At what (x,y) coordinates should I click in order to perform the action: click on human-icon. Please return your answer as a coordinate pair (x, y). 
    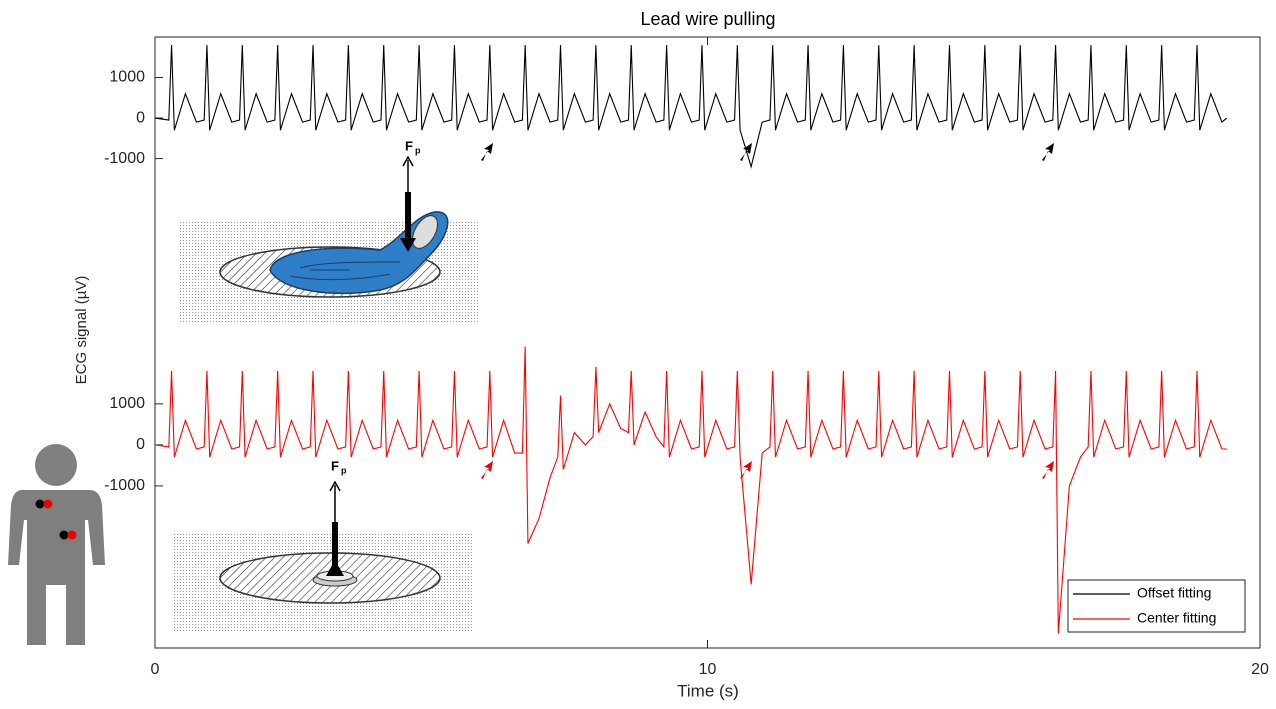
    Looking at the image, I should click on (56, 544).